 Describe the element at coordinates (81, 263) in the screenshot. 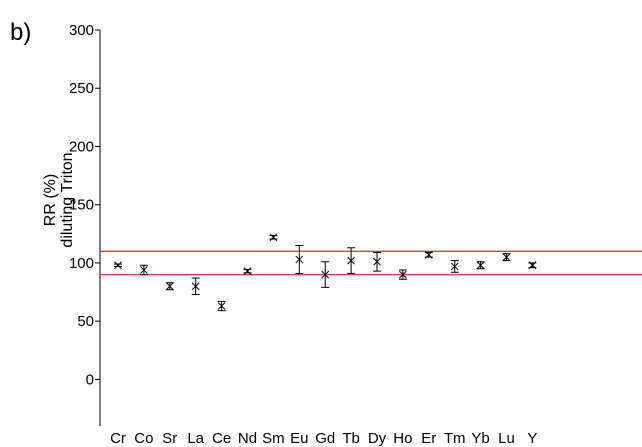

I see `y-tick-label: 100` at that location.